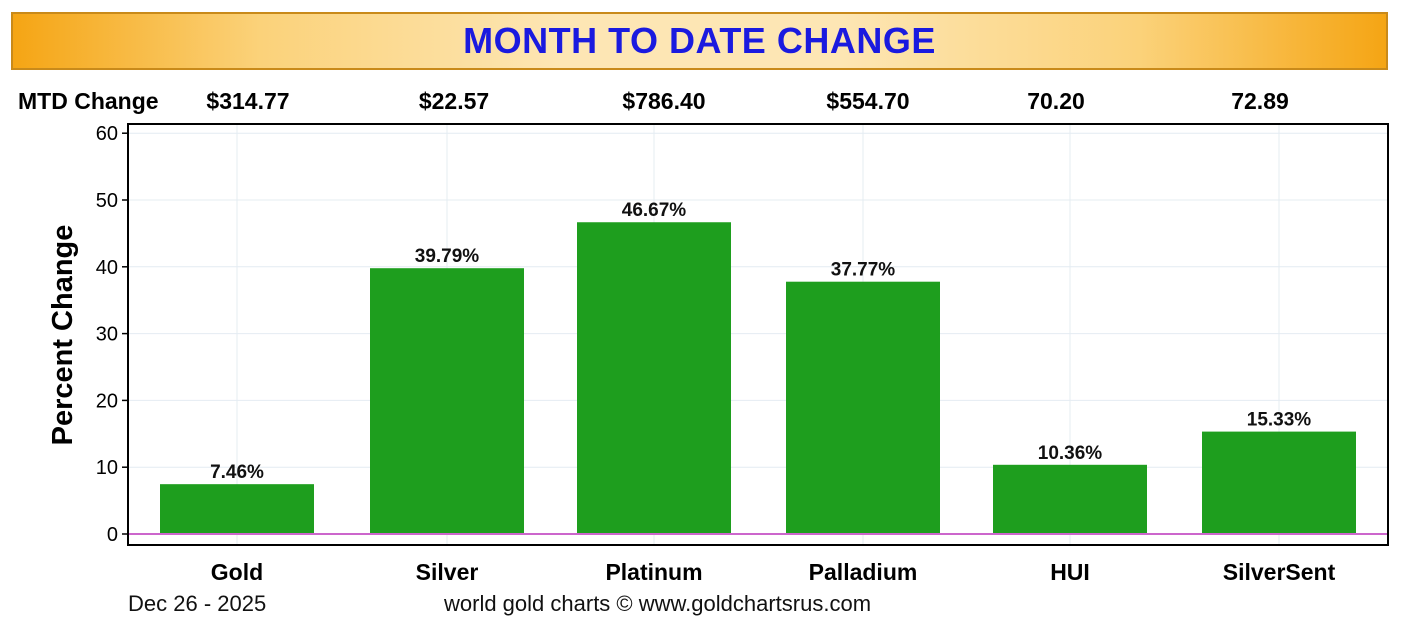 Image resolution: width=1401 pixels, height=627 pixels. Describe the element at coordinates (112, 535) in the screenshot. I see `y-tick-label: 0` at that location.